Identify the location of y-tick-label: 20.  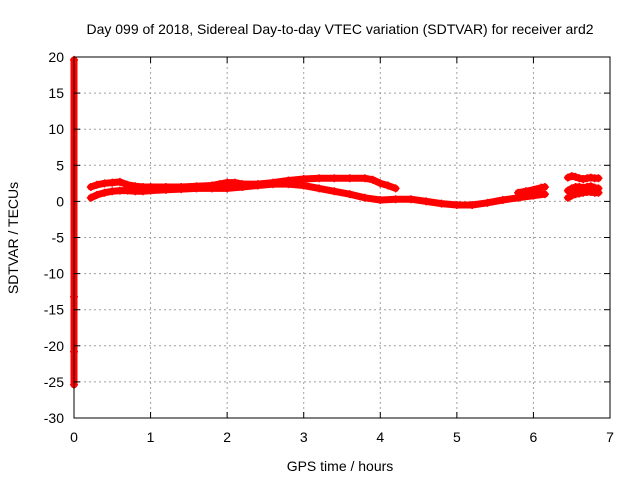
(56, 57).